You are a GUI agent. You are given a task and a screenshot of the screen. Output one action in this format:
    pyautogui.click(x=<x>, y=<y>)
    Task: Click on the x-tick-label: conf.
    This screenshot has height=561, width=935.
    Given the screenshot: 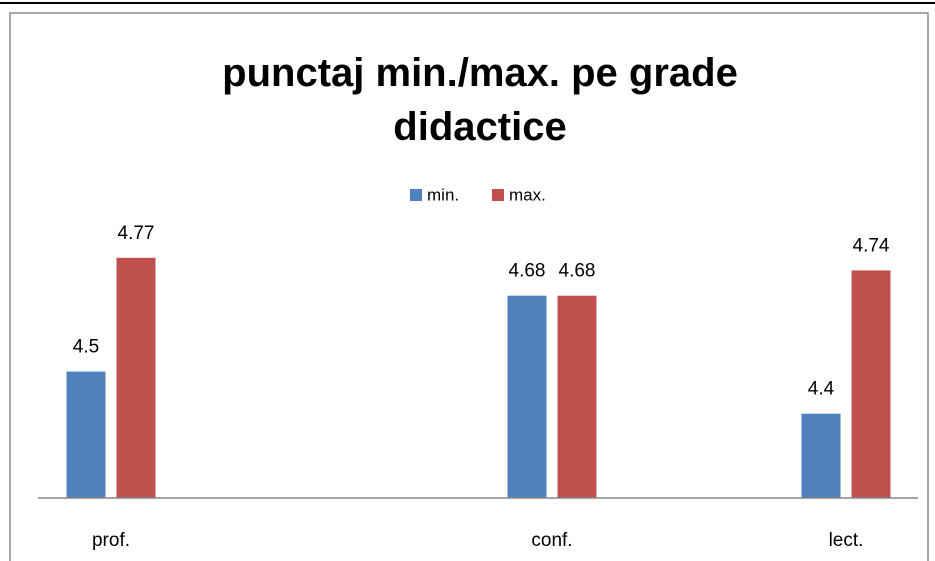 What is the action you would take?
    pyautogui.click(x=551, y=540)
    